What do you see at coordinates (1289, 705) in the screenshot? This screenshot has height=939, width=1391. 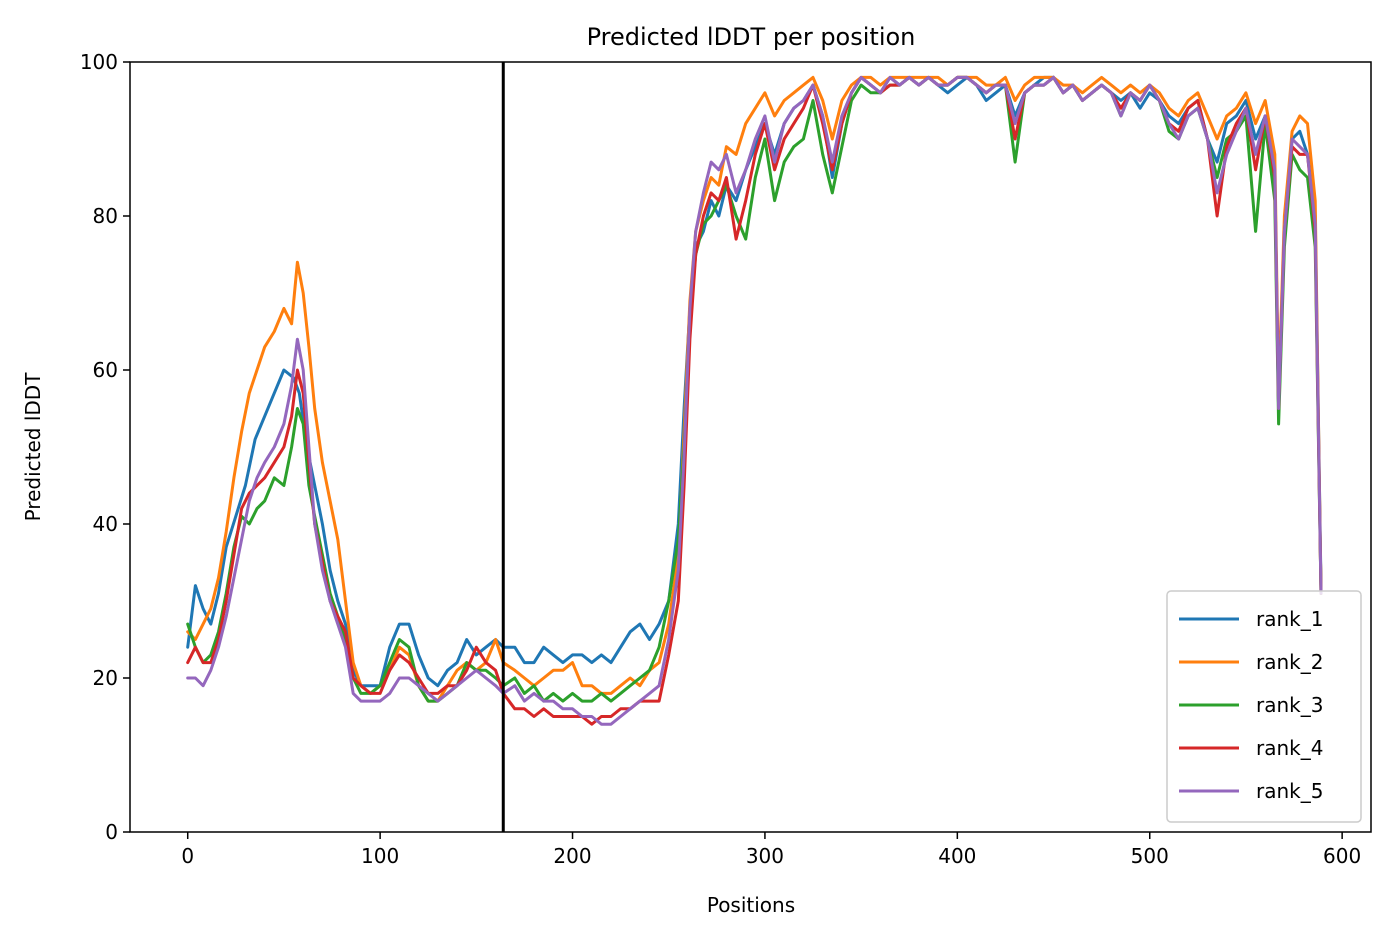 I see `legend-label-rank-3: rank_3` at bounding box center [1289, 705].